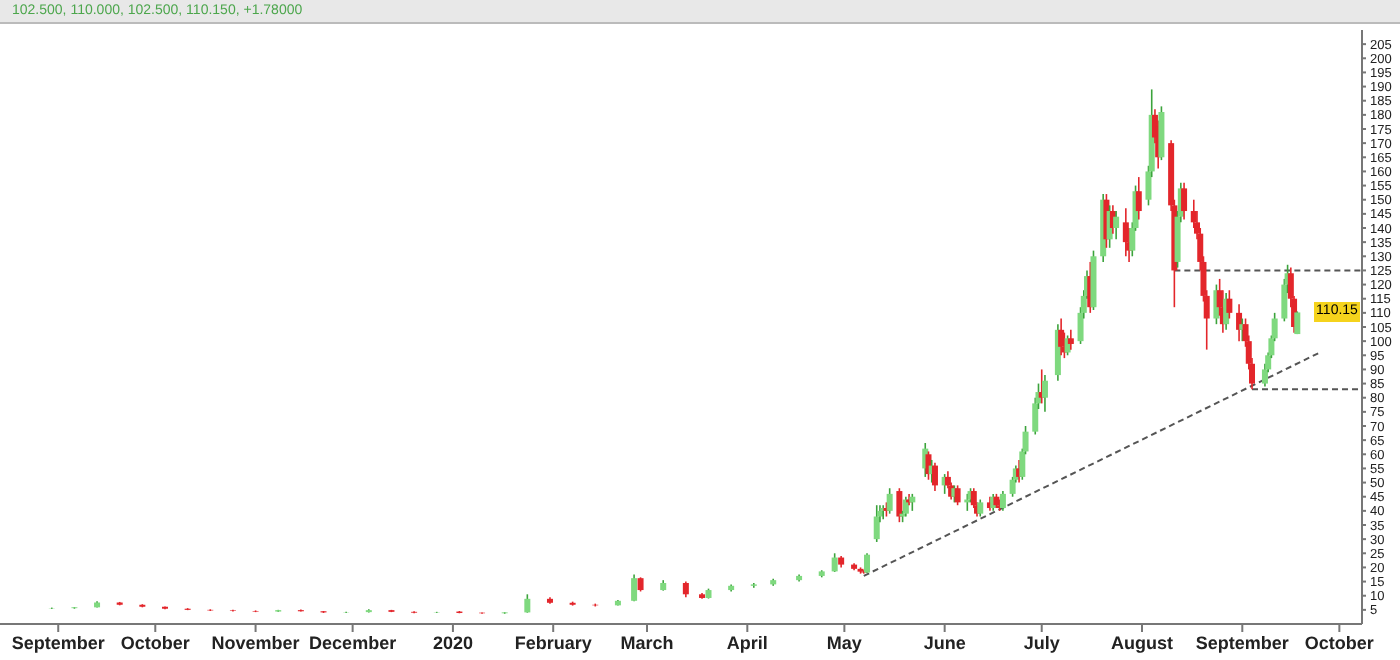  Describe the element at coordinates (747, 642) in the screenshot. I see `x-tick-label: April` at that location.